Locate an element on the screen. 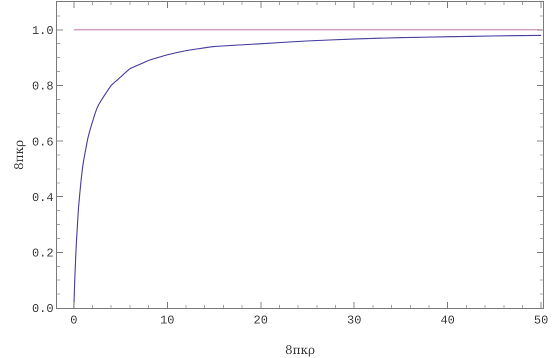 The image size is (554, 358). x-tick-label: 0 is located at coordinates (74, 320).